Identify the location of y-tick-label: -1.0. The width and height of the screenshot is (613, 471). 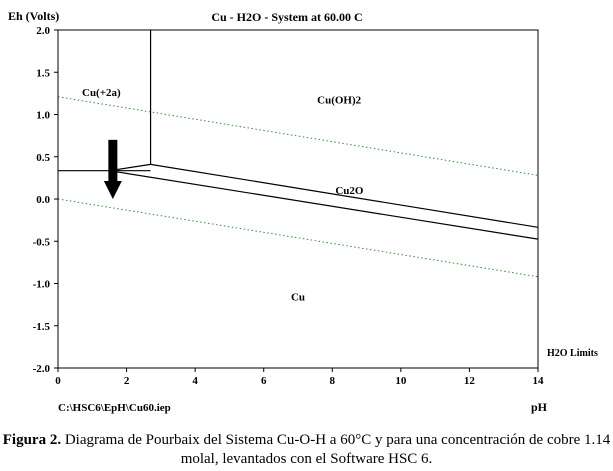
(42, 285).